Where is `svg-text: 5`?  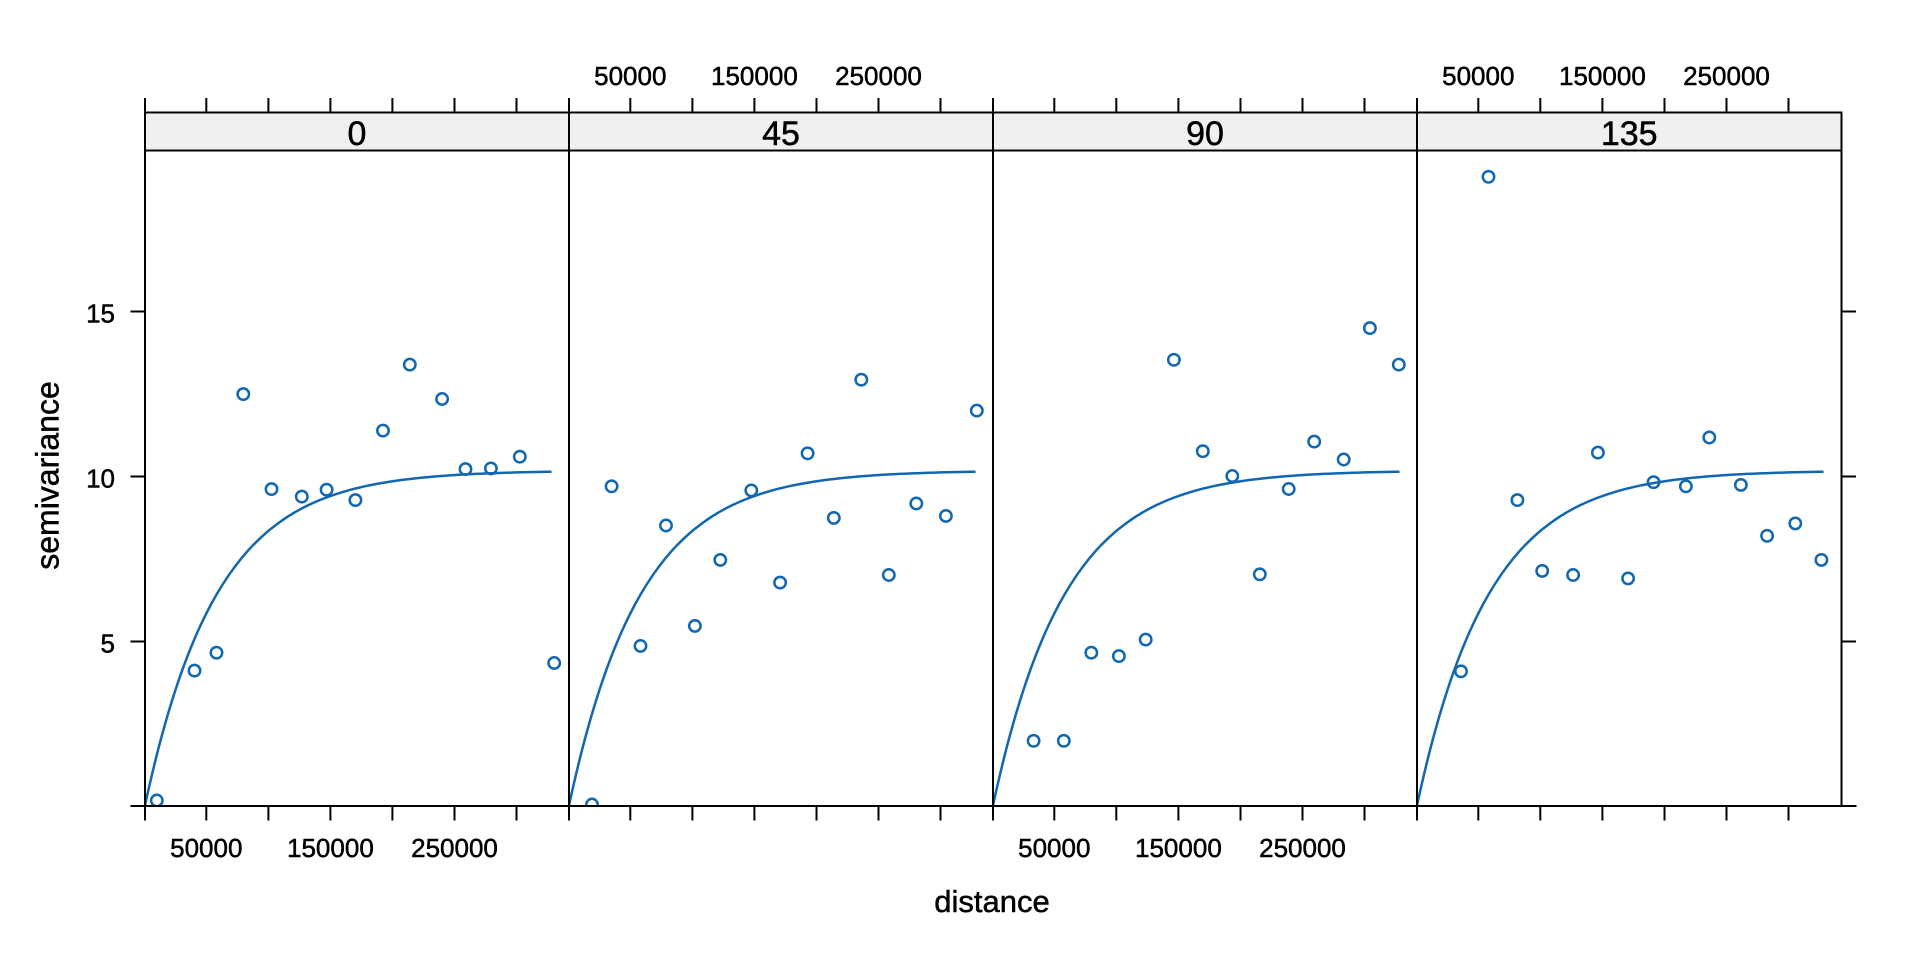 svg-text: 5 is located at coordinates (108, 643).